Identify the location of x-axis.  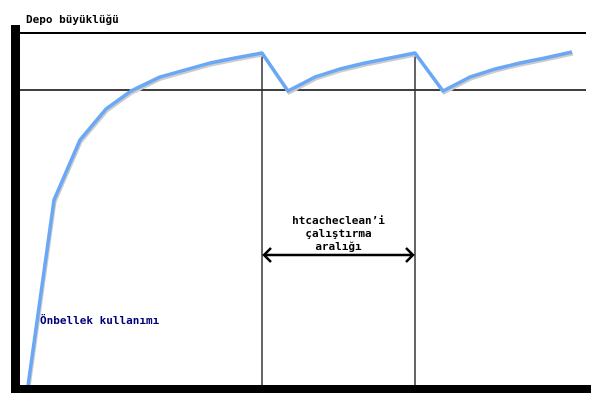
(301, 389).